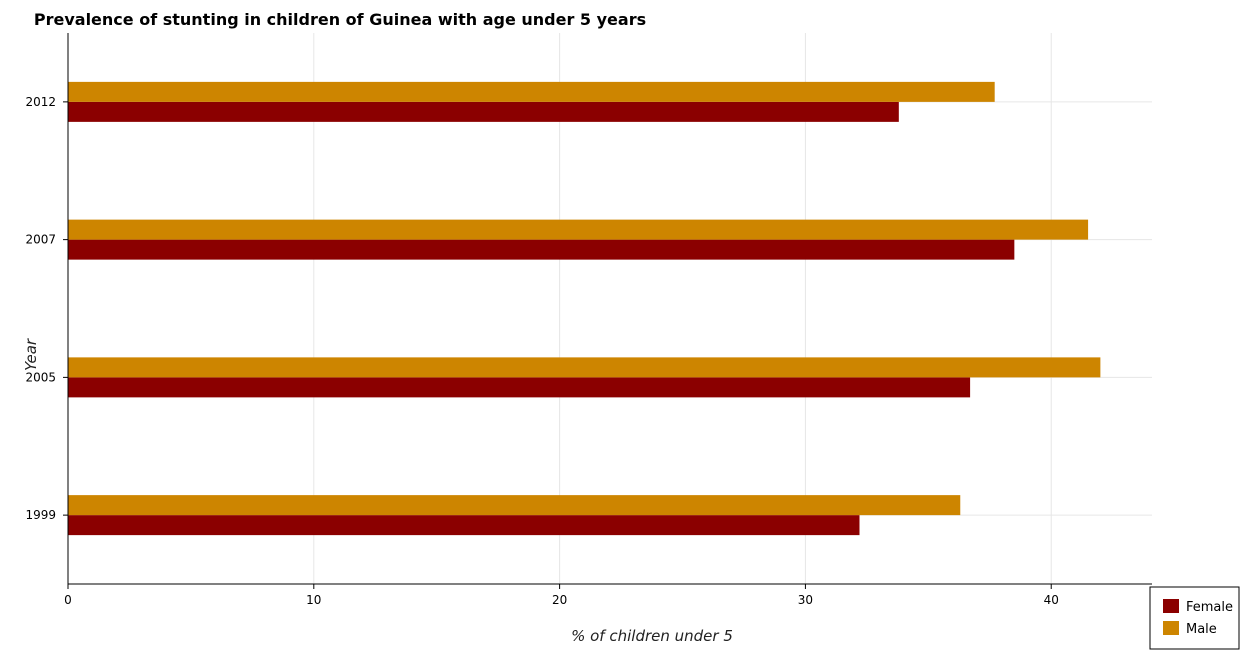 This screenshot has height=650, width=1240. What do you see at coordinates (1171, 628) in the screenshot?
I see `legend-swatch-male` at bounding box center [1171, 628].